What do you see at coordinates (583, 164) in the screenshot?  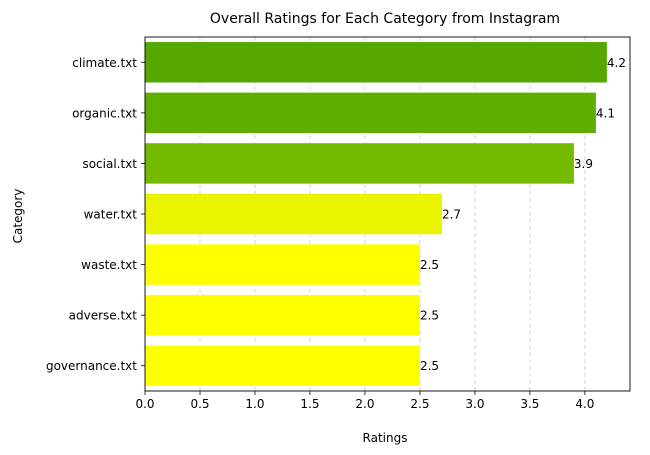 I see `bar-value-label: 3.9` at bounding box center [583, 164].